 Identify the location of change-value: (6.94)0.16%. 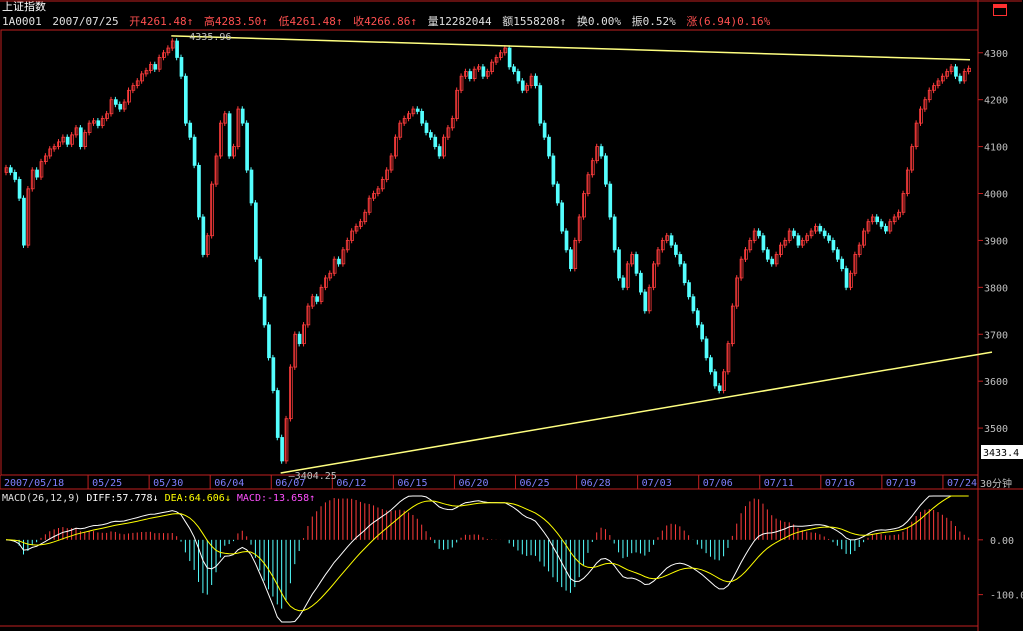
(734, 21).